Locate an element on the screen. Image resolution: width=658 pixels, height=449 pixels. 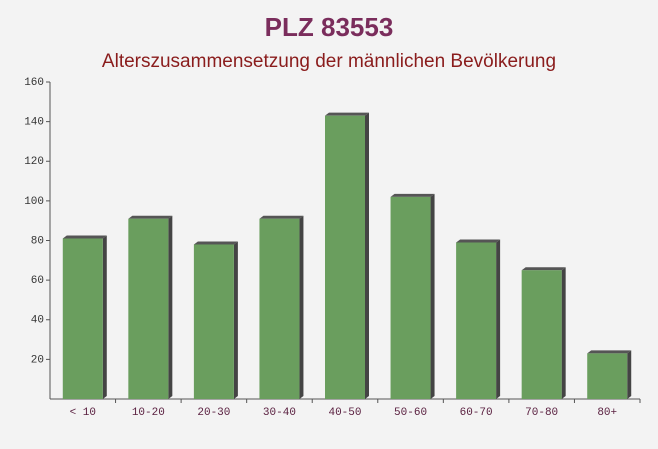
y-tick-label: 80 is located at coordinates (37, 241).